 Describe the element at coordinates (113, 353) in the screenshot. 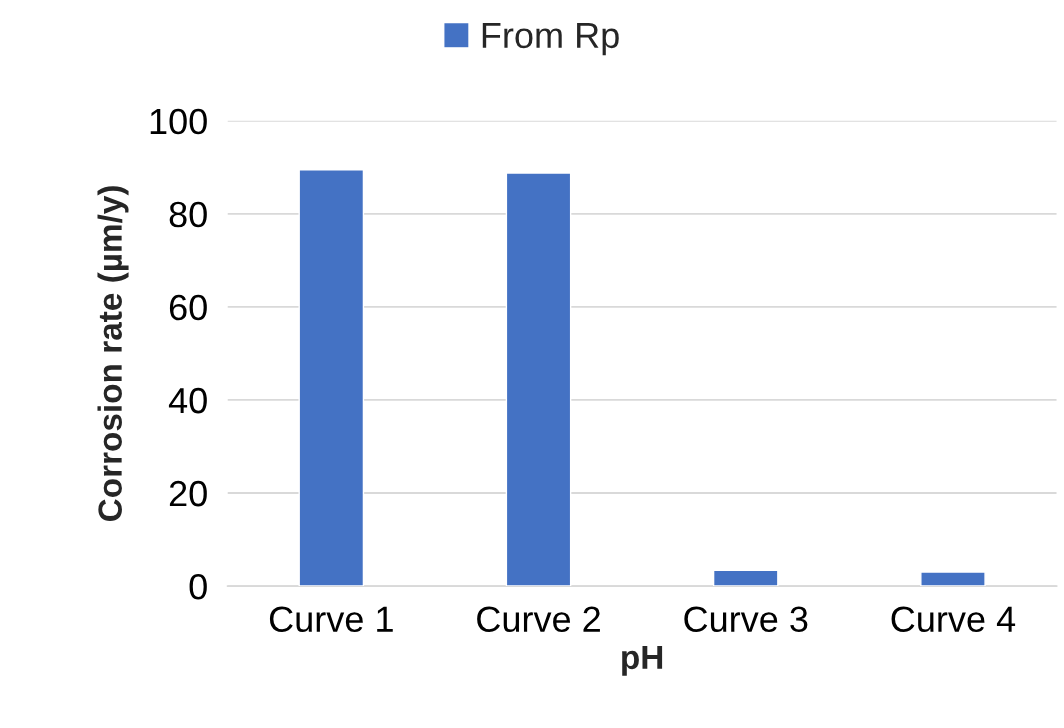

I see `y-axis-title: Corrosion rate (µm/y)` at that location.